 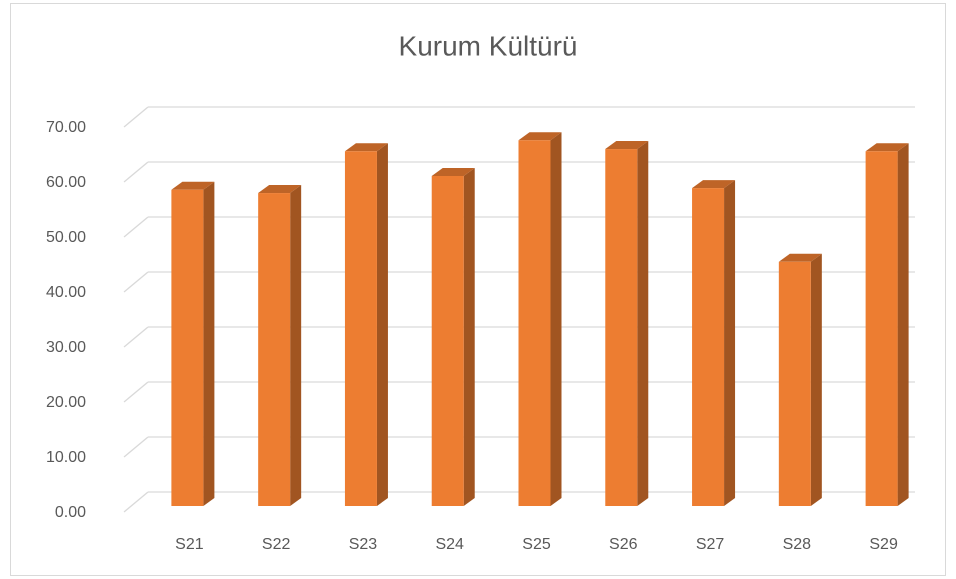 I want to click on y-tick-label: 0.00, so click(x=70, y=512).